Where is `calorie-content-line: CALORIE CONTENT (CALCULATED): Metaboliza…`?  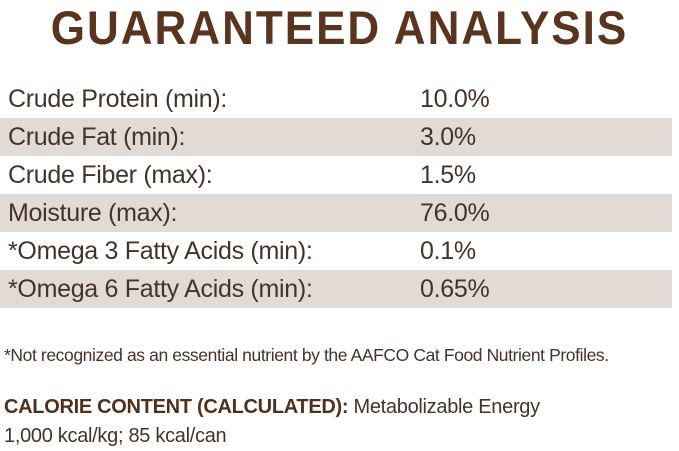 calorie-content-line: CALORIE CONTENT (CALCULATED): Metaboliza… is located at coordinates (341, 407).